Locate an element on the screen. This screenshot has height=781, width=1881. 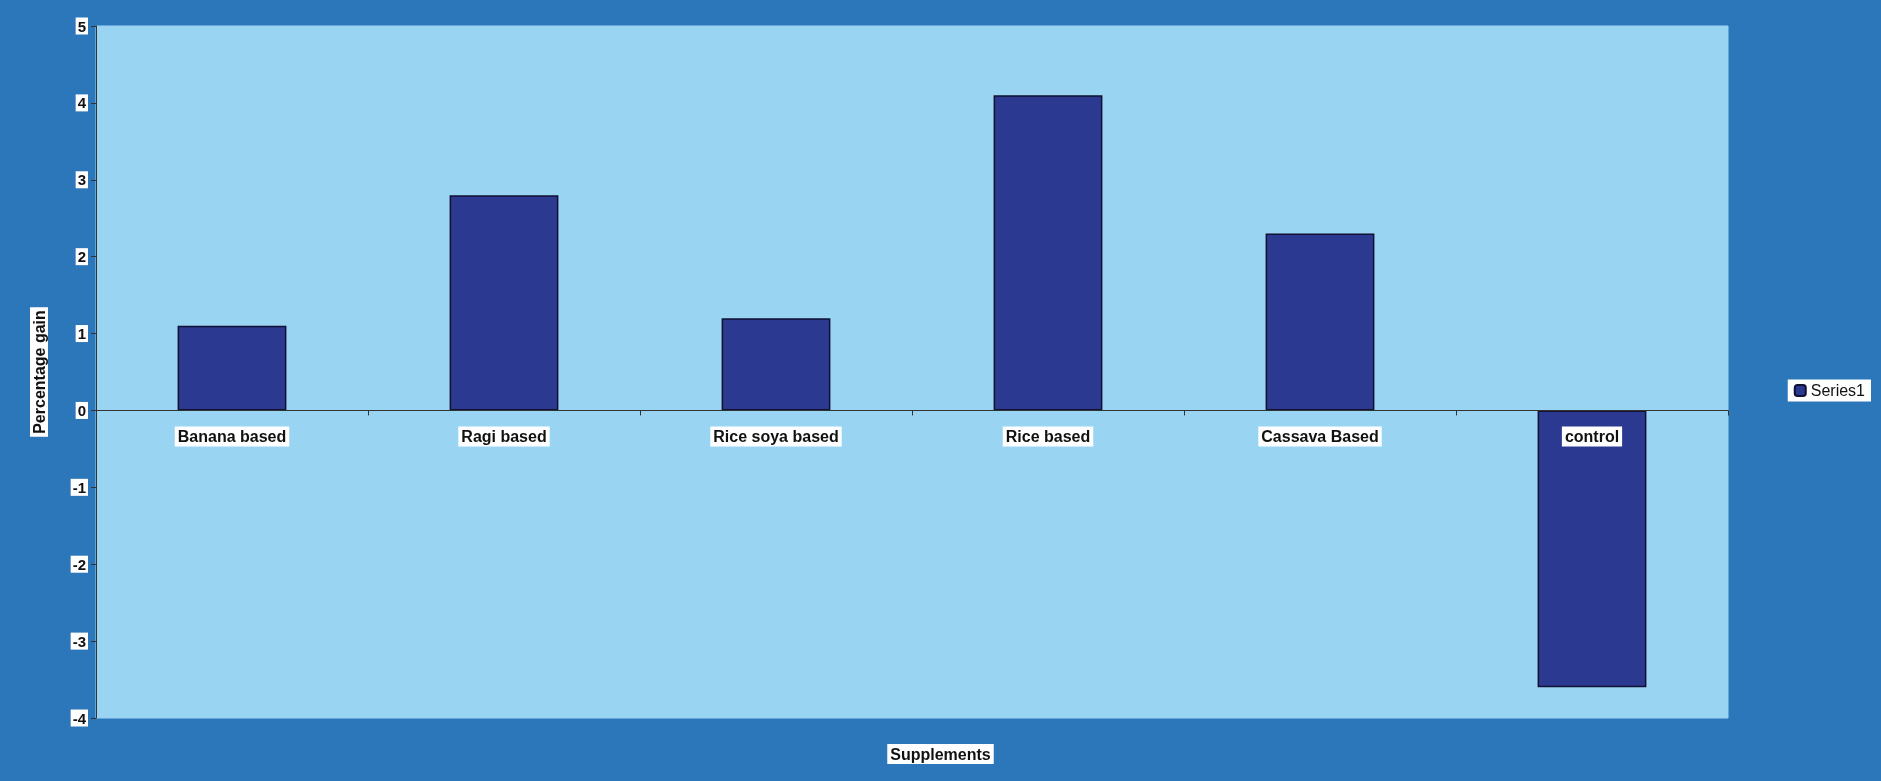
y-tick-label: -3 is located at coordinates (79, 641).